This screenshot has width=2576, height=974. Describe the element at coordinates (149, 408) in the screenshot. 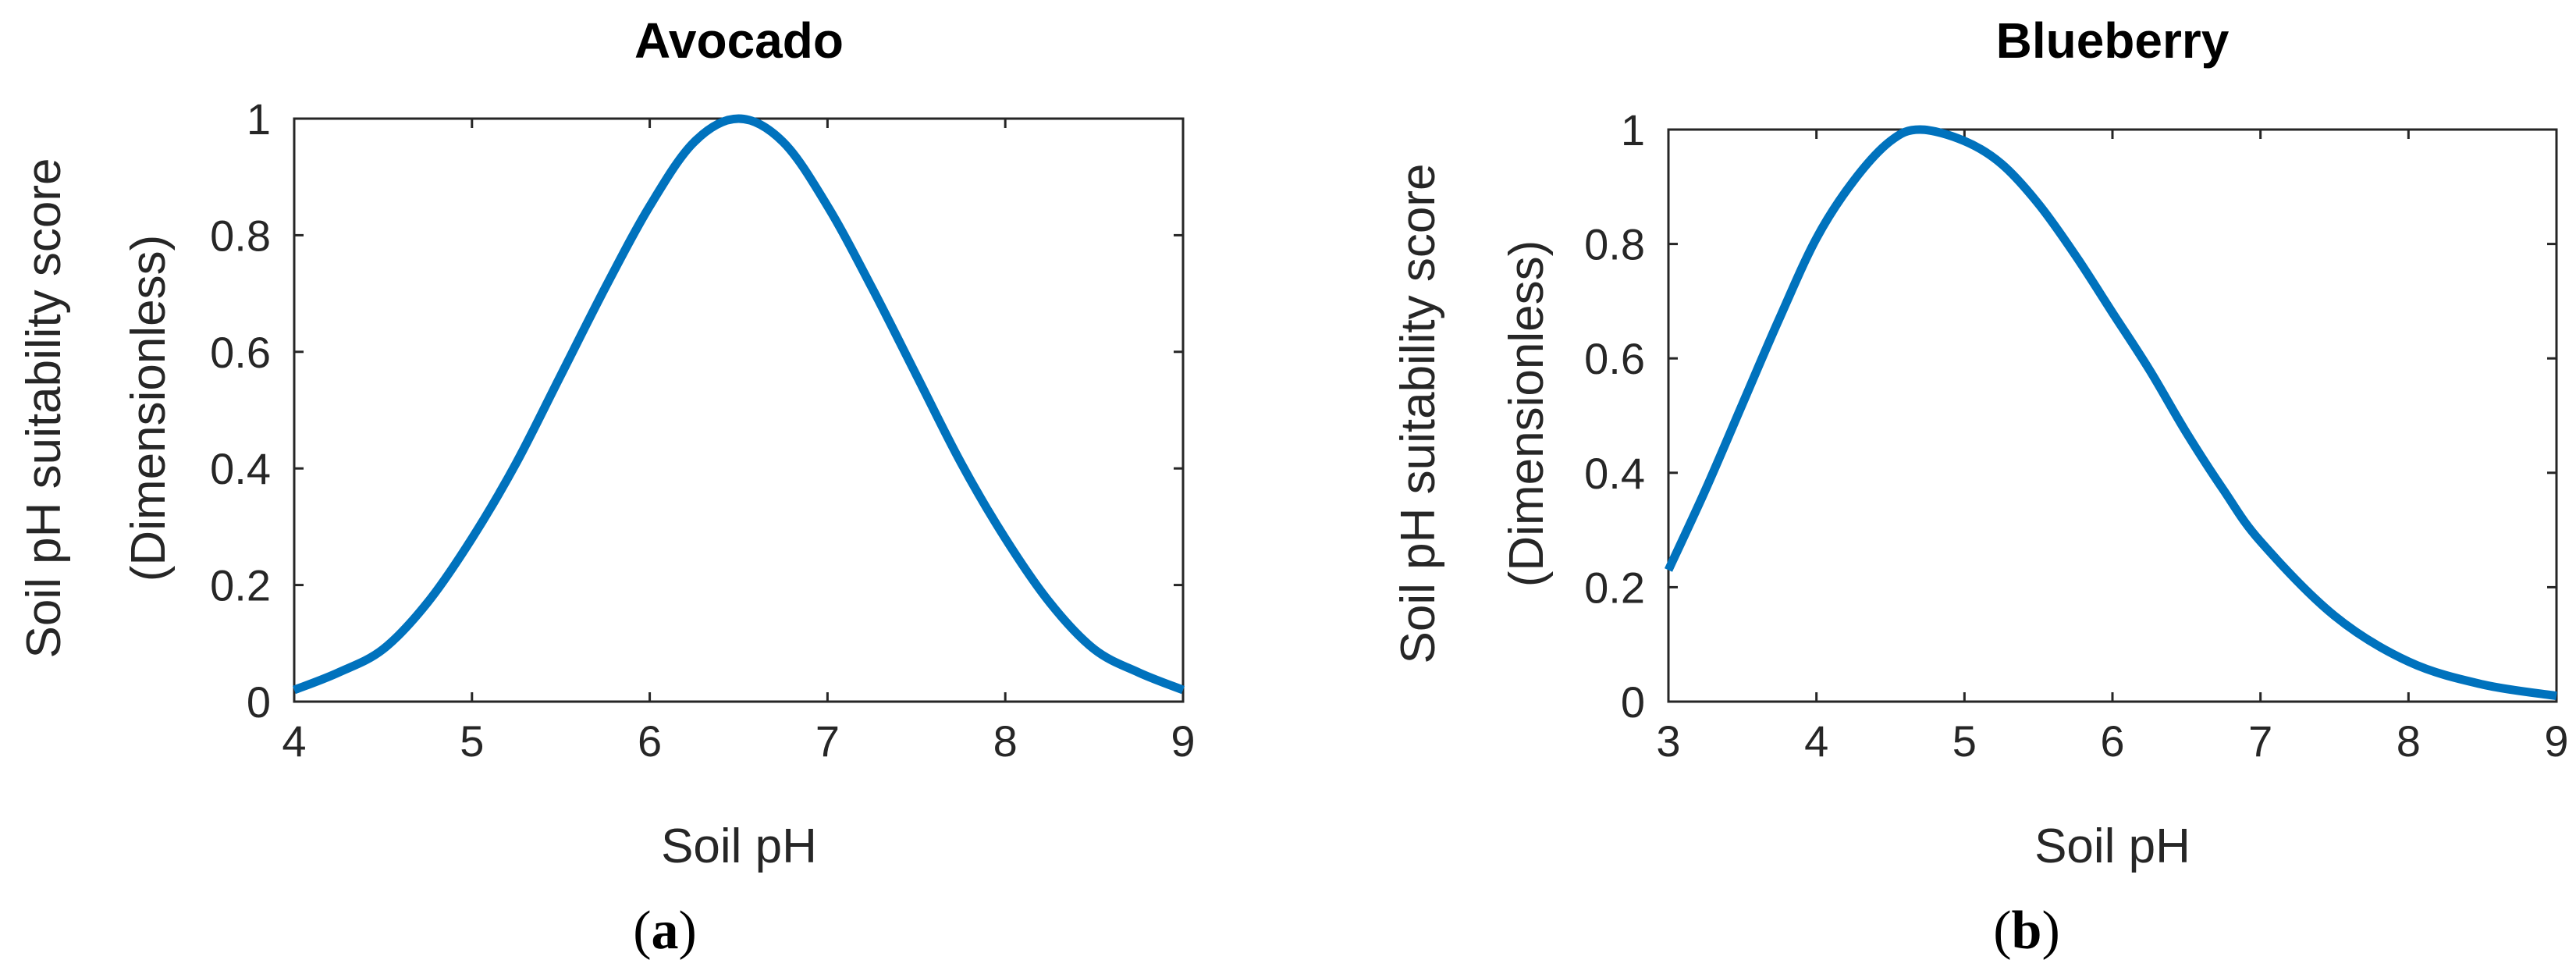

I see `y-axis-label-line2-avocado: (Dimensionless)` at that location.